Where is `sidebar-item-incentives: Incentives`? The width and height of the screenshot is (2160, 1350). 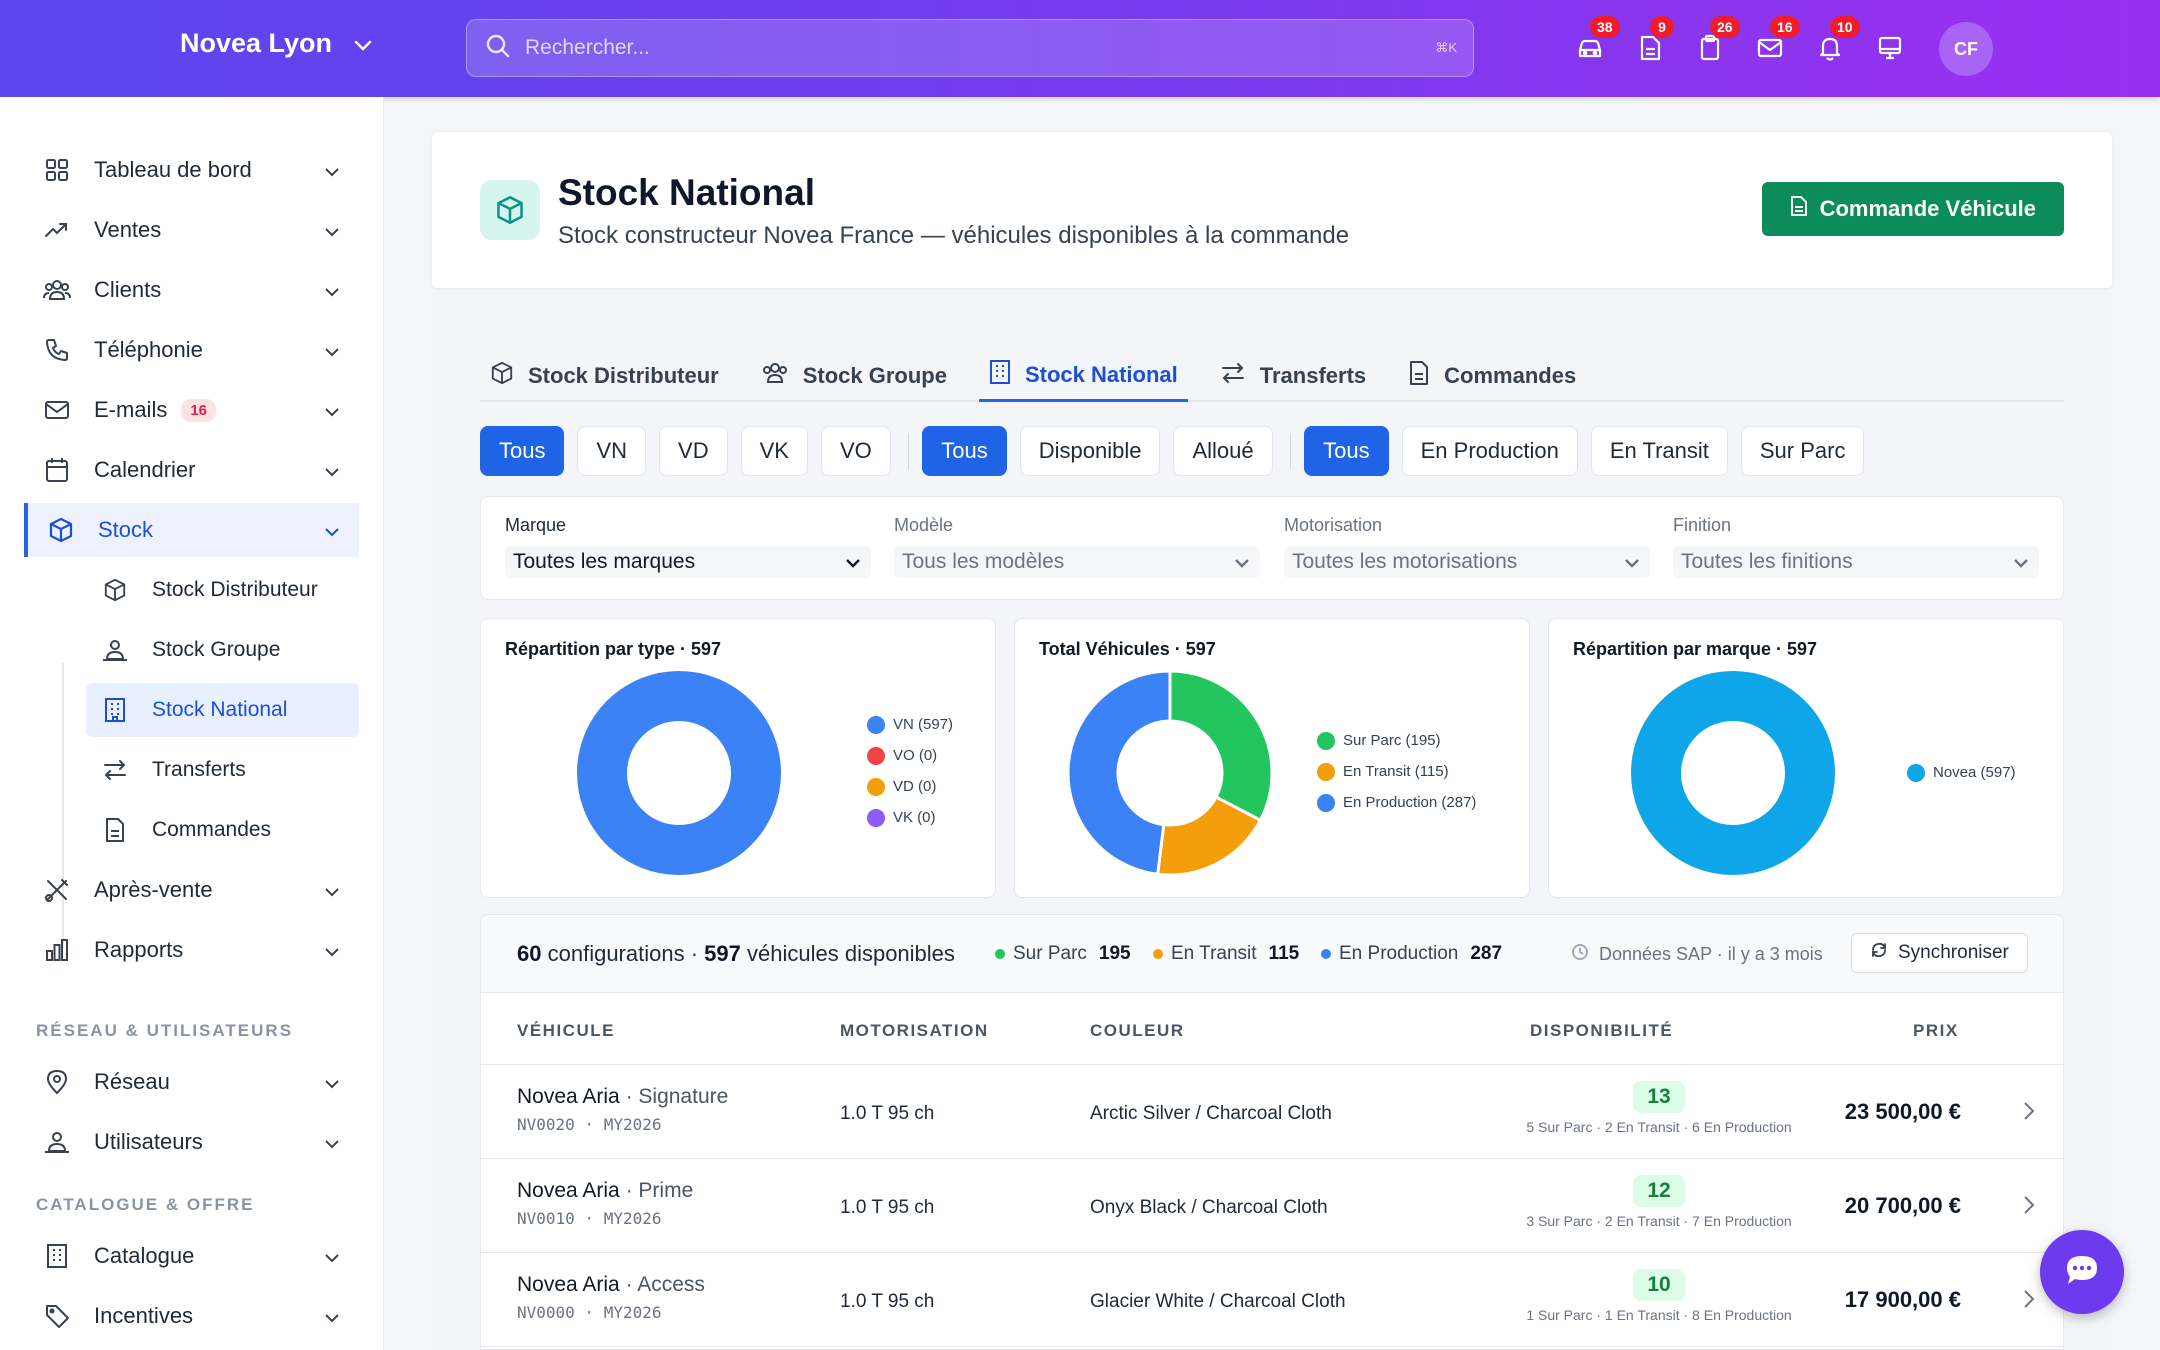 sidebar-item-incentives: Incentives is located at coordinates (191, 1316).